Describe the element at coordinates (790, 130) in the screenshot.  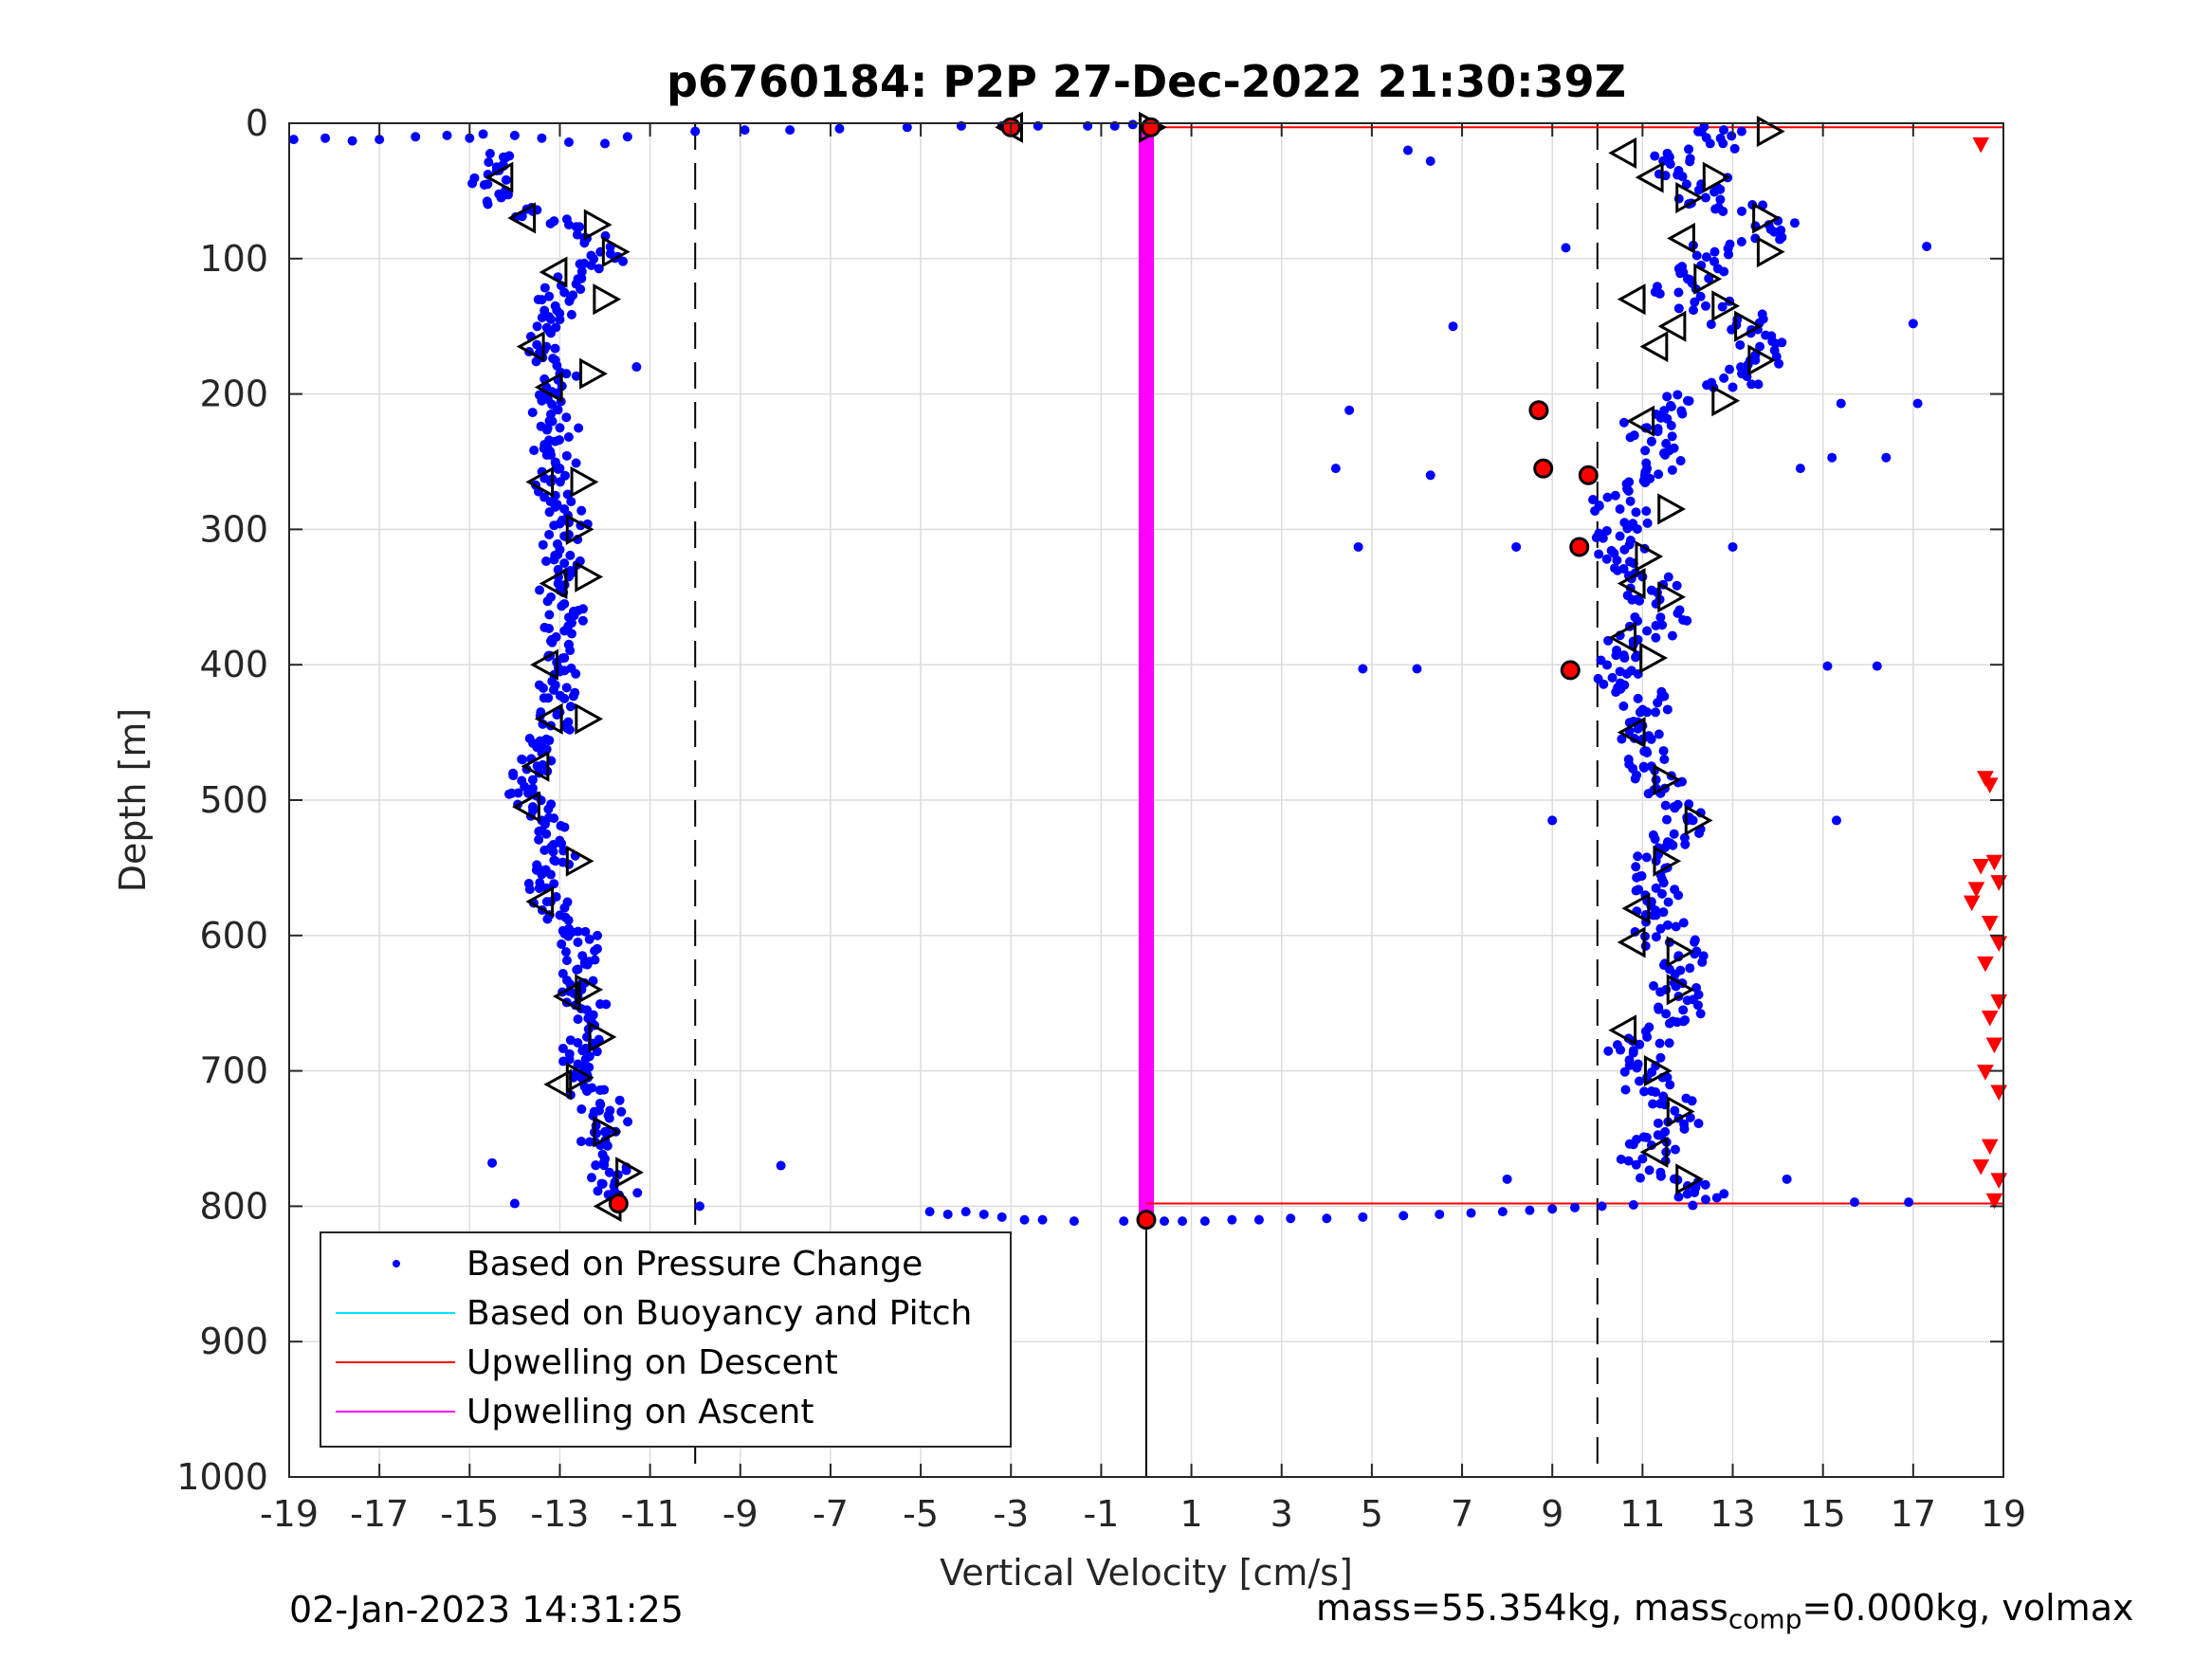
I see `surface-point` at that location.